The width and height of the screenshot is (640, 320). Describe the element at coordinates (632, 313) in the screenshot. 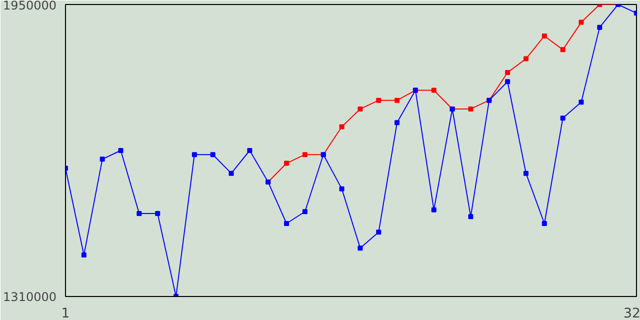

I see `x-tick-label: 32` at that location.